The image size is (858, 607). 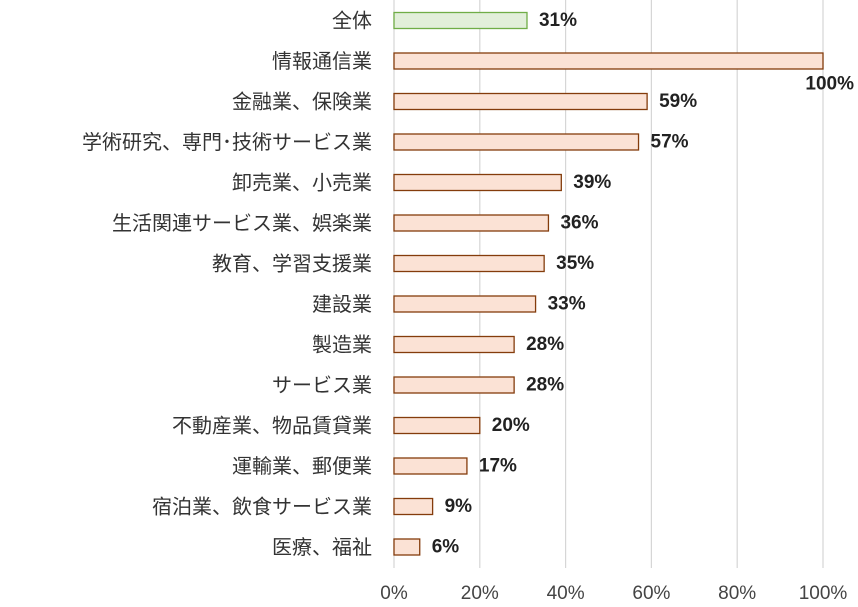 What do you see at coordinates (558, 20) in the screenshot?
I see `value-label: 31%` at bounding box center [558, 20].